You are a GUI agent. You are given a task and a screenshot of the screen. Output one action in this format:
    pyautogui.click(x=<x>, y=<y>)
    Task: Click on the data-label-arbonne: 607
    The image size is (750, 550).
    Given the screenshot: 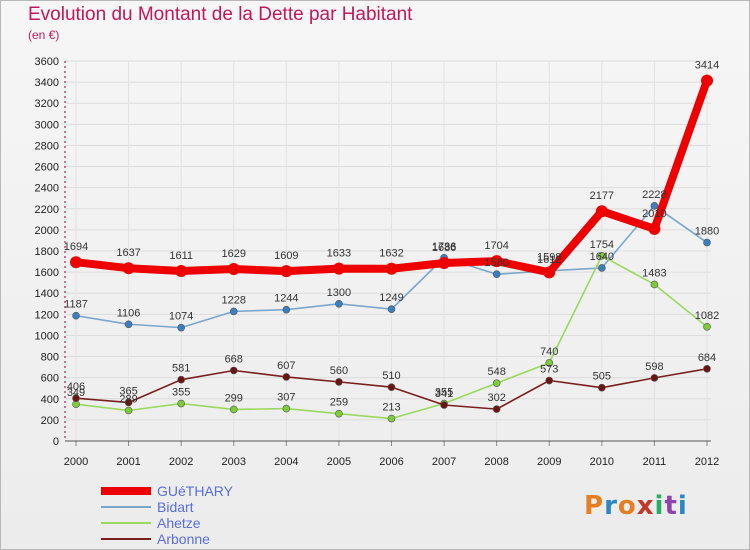 What is the action you would take?
    pyautogui.click(x=286, y=366)
    